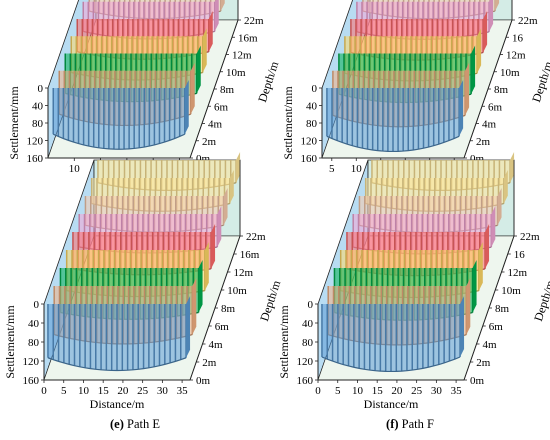  Describe the element at coordinates (117, 424) in the screenshot. I see `caption-letter: (e)` at that location.